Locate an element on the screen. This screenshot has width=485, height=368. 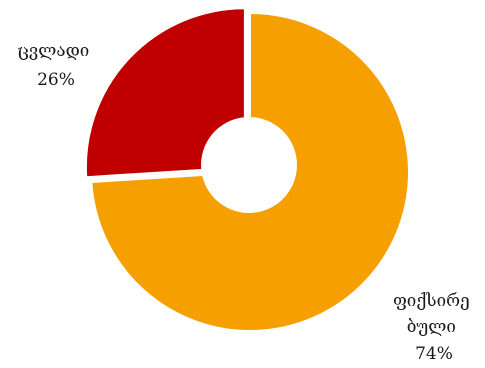
donut-hole is located at coordinates (249, 165).